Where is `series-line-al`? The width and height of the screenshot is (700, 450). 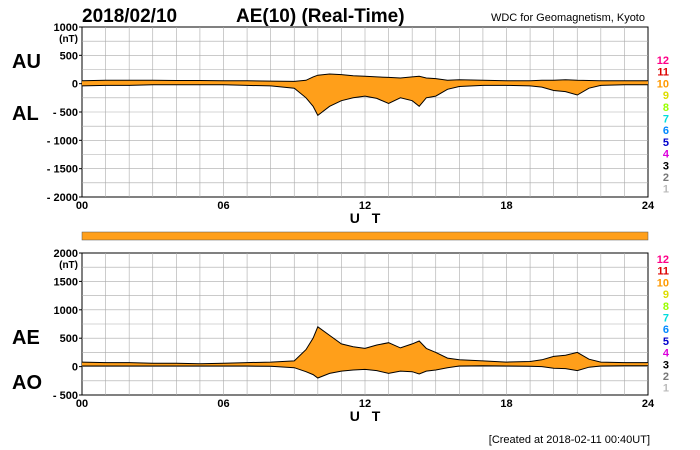 series-line-al is located at coordinates (364, 100).